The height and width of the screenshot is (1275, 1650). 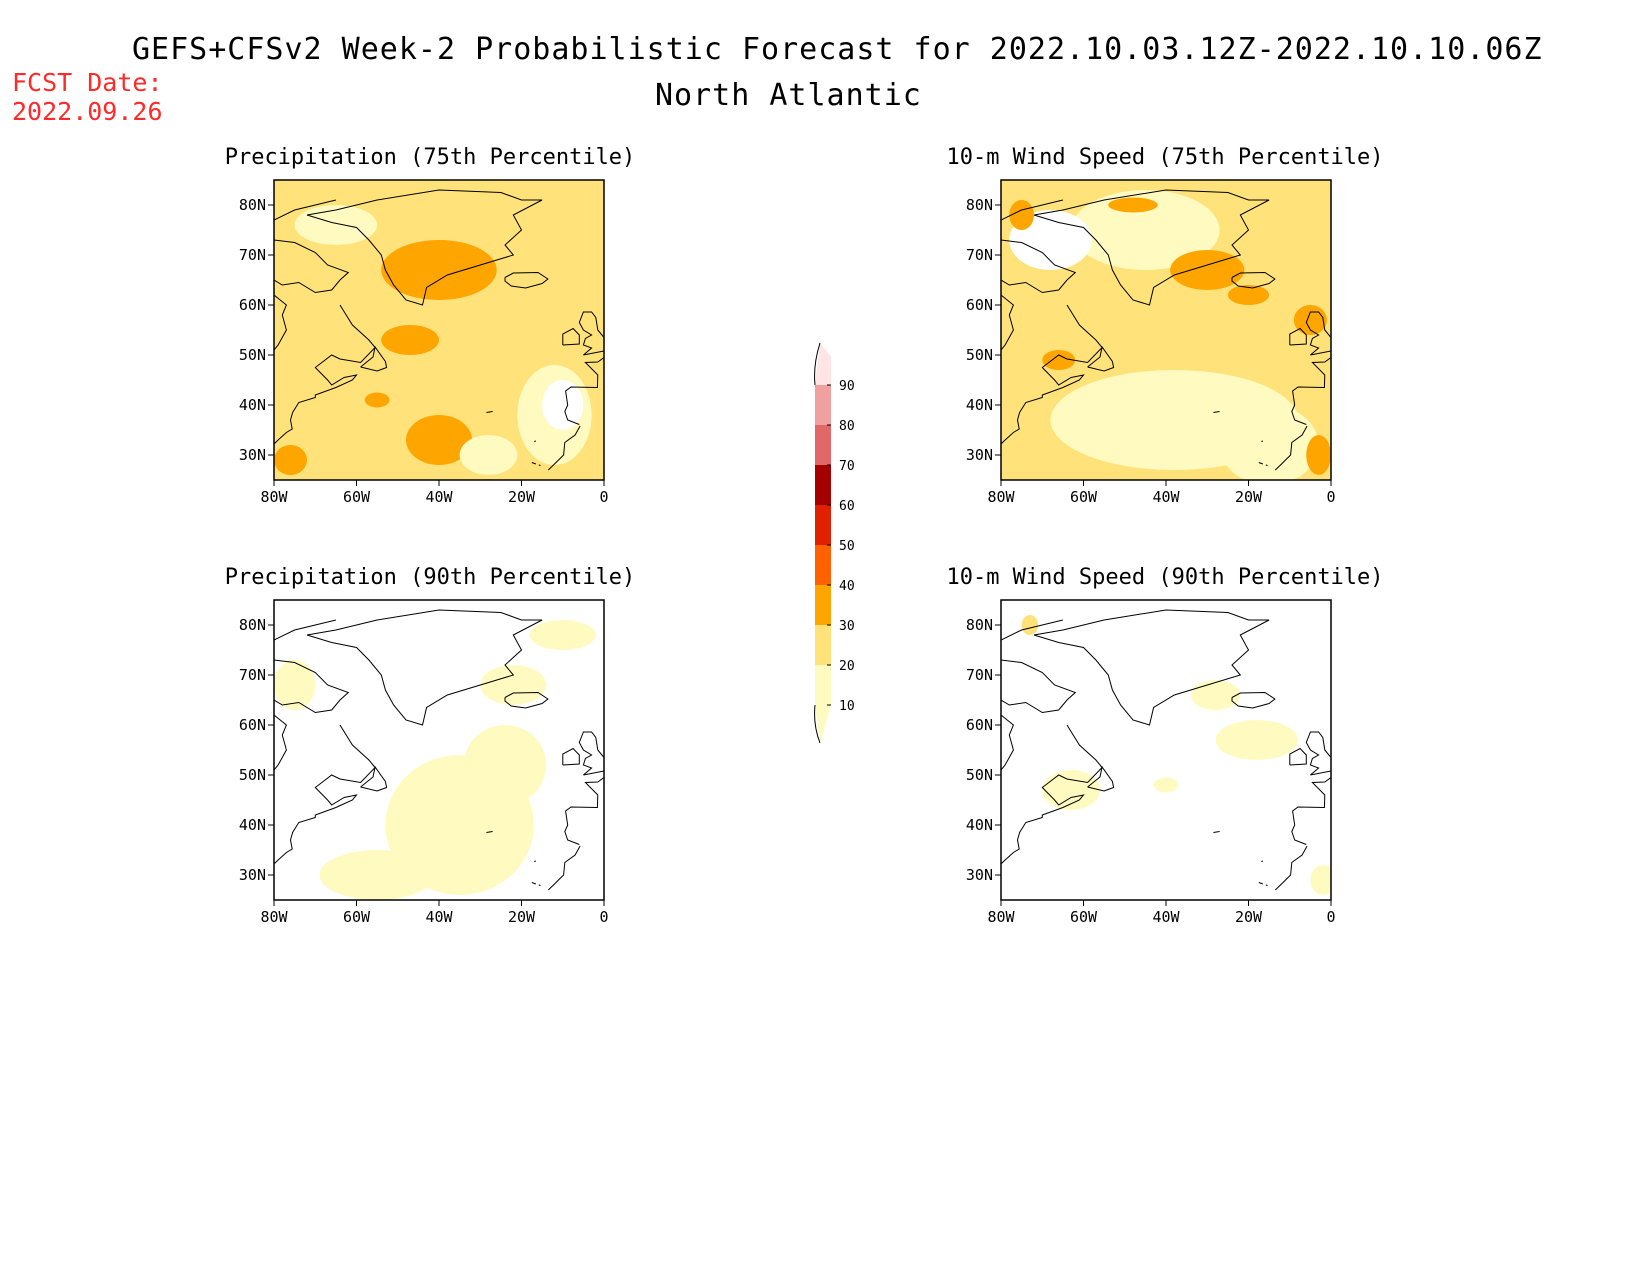 I want to click on colorbar-label: 60, so click(x=847, y=506).